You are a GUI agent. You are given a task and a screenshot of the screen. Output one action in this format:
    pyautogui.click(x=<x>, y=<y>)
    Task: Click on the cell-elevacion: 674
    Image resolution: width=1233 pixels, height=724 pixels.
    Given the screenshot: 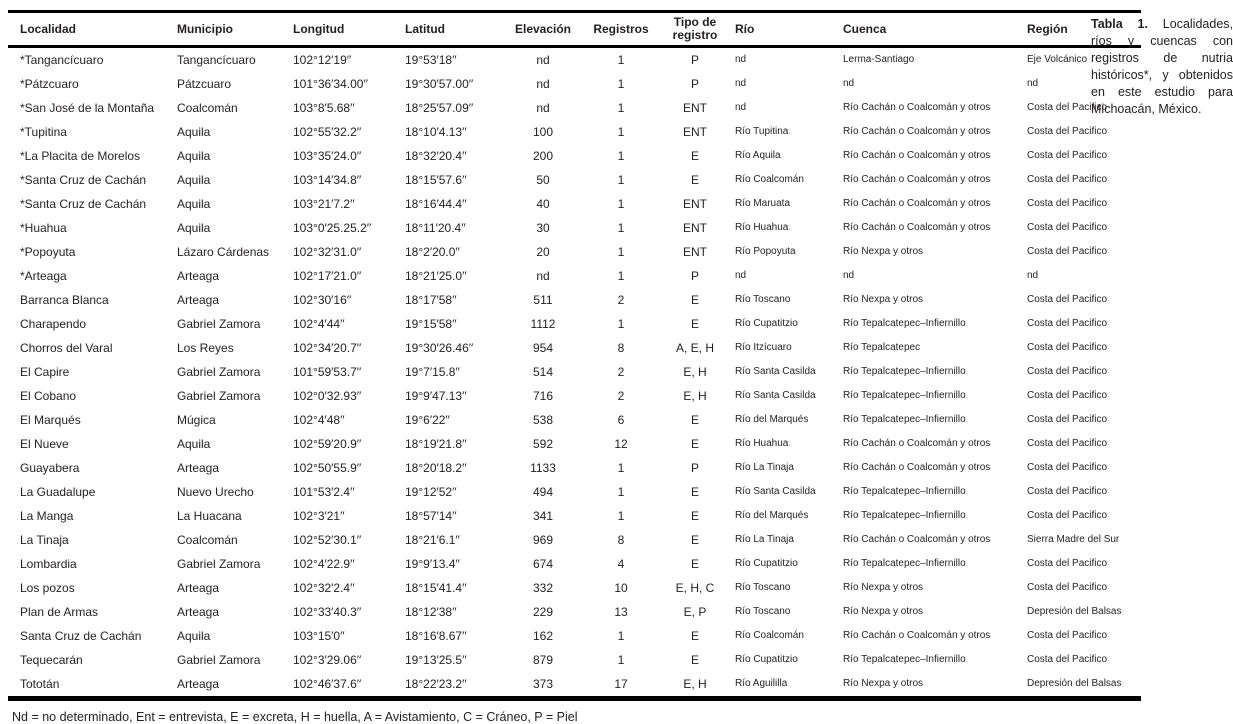 What is the action you would take?
    pyautogui.click(x=543, y=563)
    